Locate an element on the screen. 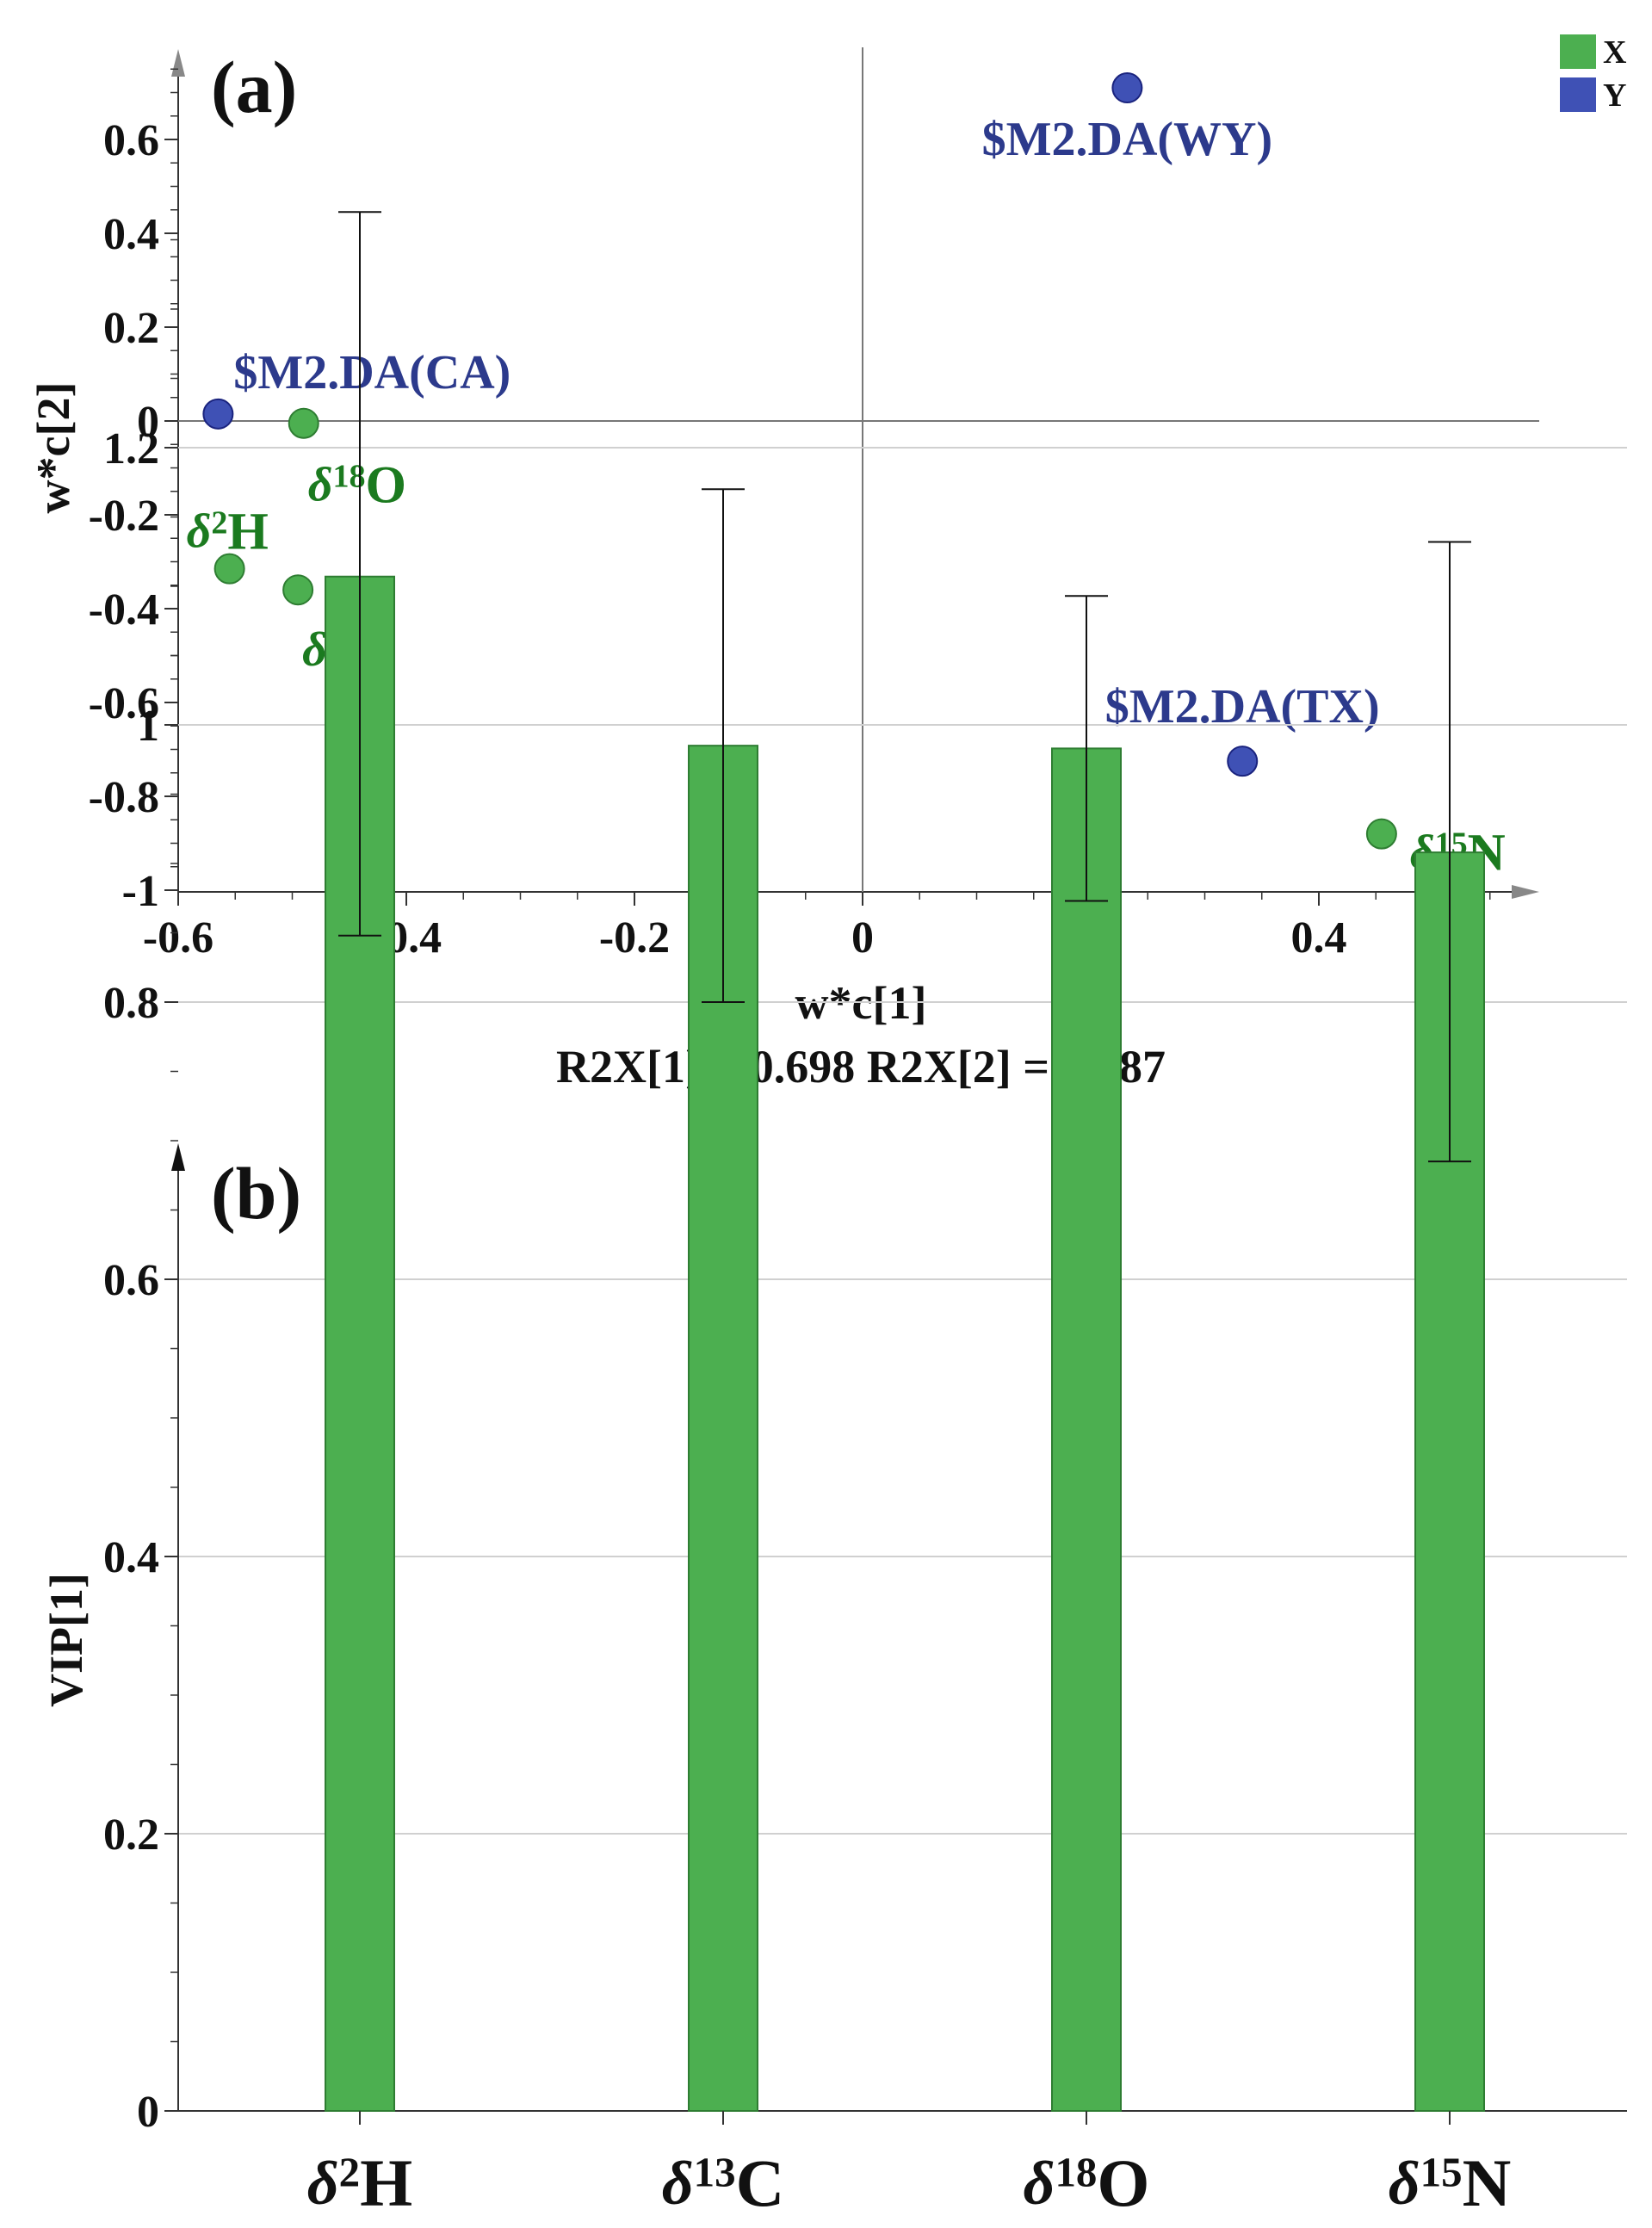 This screenshot has height=2228, width=1652. point-x-18O is located at coordinates (304, 423).